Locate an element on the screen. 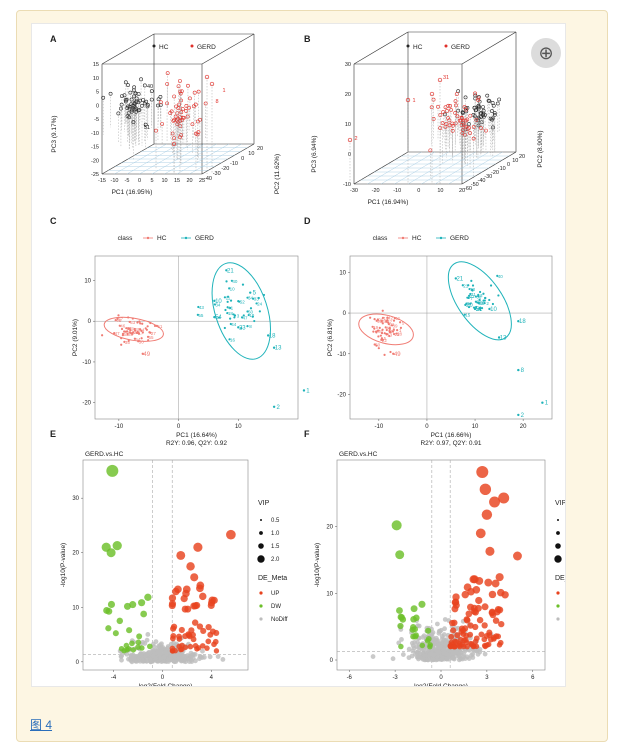 Image resolution: width=630 pixels, height=742 pixels. point-label: 49 is located at coordinates (397, 355).